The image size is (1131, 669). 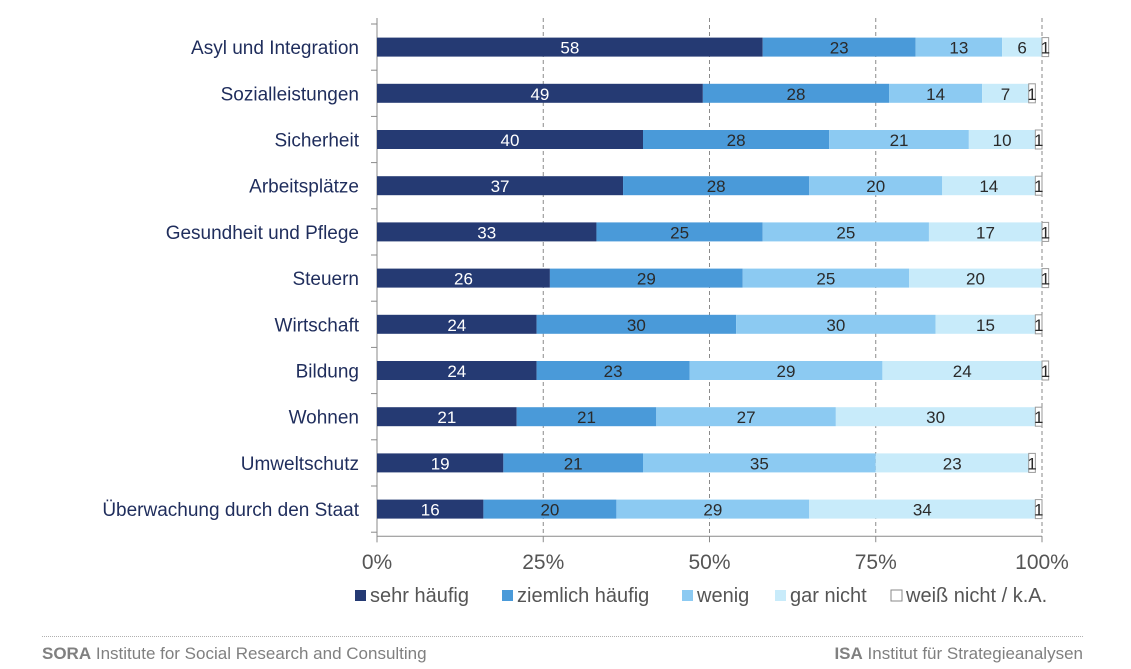 What do you see at coordinates (327, 372) in the screenshot?
I see `category-label: Bildung` at bounding box center [327, 372].